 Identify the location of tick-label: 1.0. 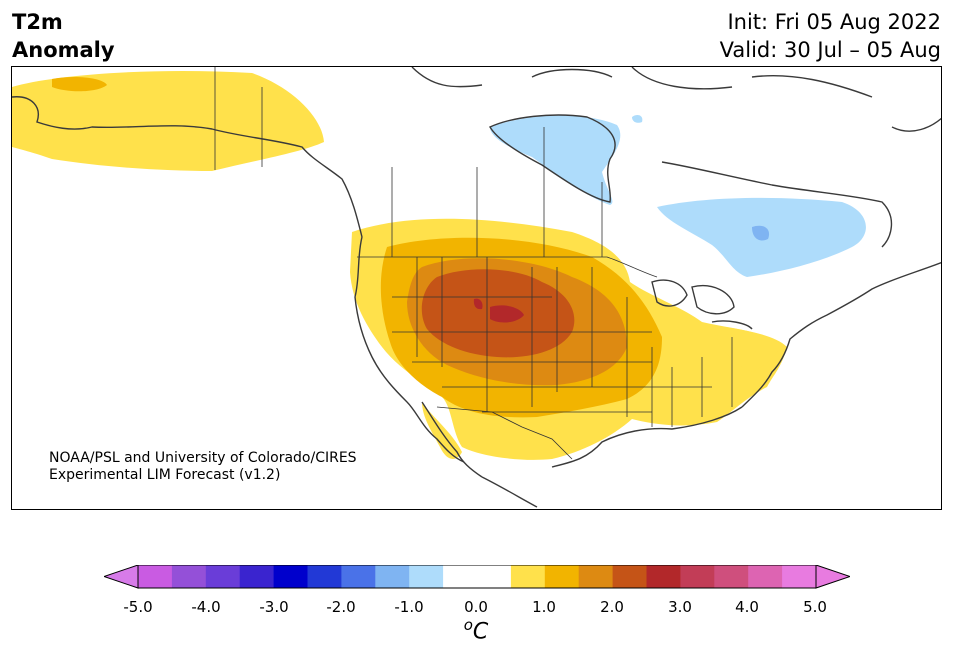
(544, 607).